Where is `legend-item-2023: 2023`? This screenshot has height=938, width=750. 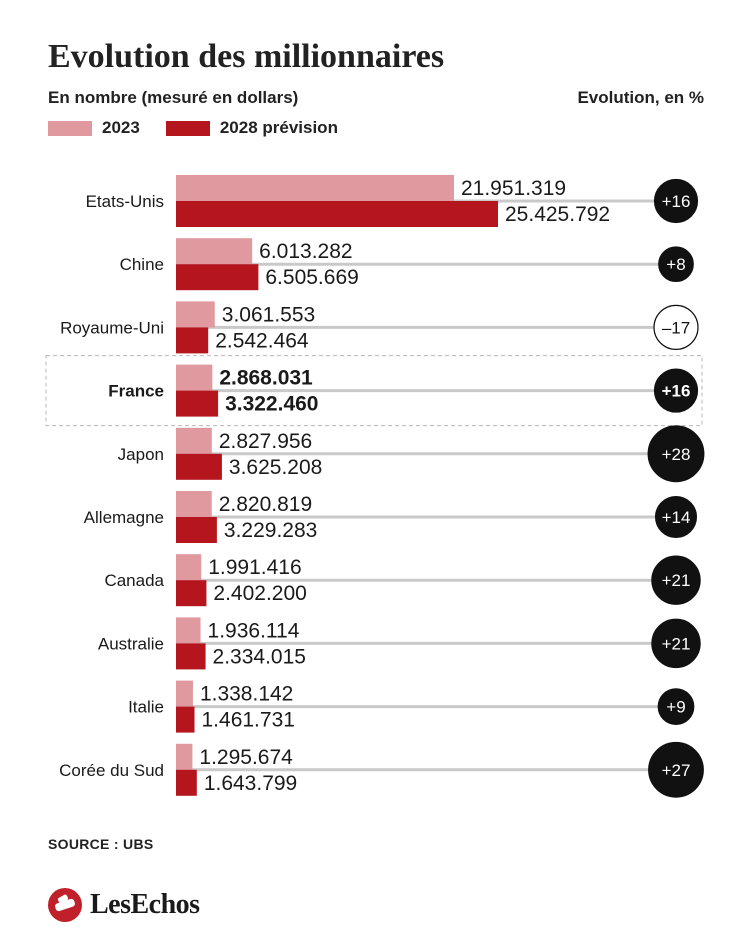 legend-item-2023: 2023 is located at coordinates (94, 128).